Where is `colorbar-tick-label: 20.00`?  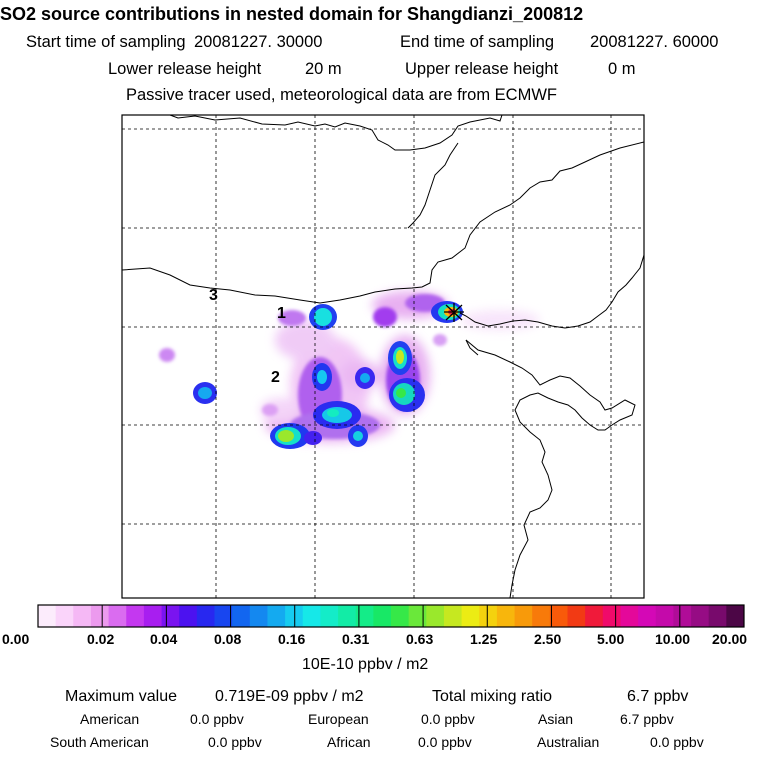 colorbar-tick-label: 20.00 is located at coordinates (730, 639).